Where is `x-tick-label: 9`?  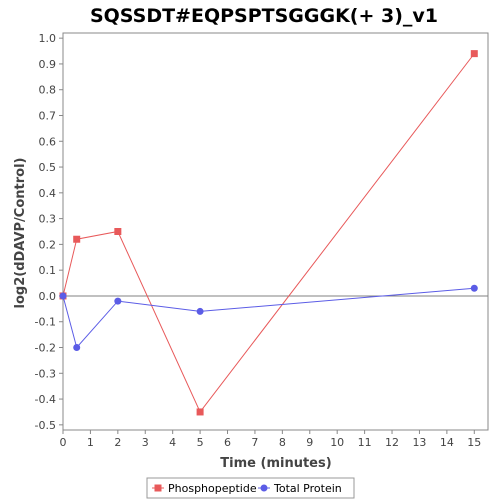
x-tick-label: 9 is located at coordinates (309, 442).